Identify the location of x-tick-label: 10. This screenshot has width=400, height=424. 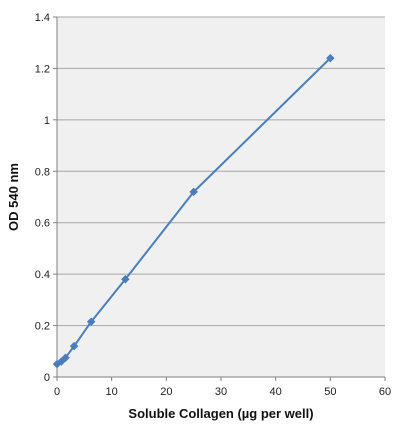
(112, 392).